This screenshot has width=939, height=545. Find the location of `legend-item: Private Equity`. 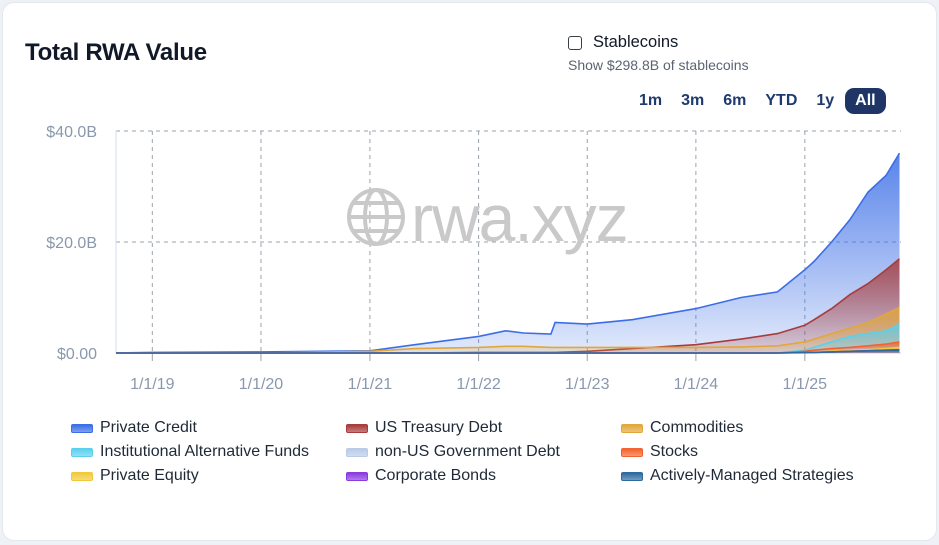

legend-item: Private Equity is located at coordinates (135, 476).